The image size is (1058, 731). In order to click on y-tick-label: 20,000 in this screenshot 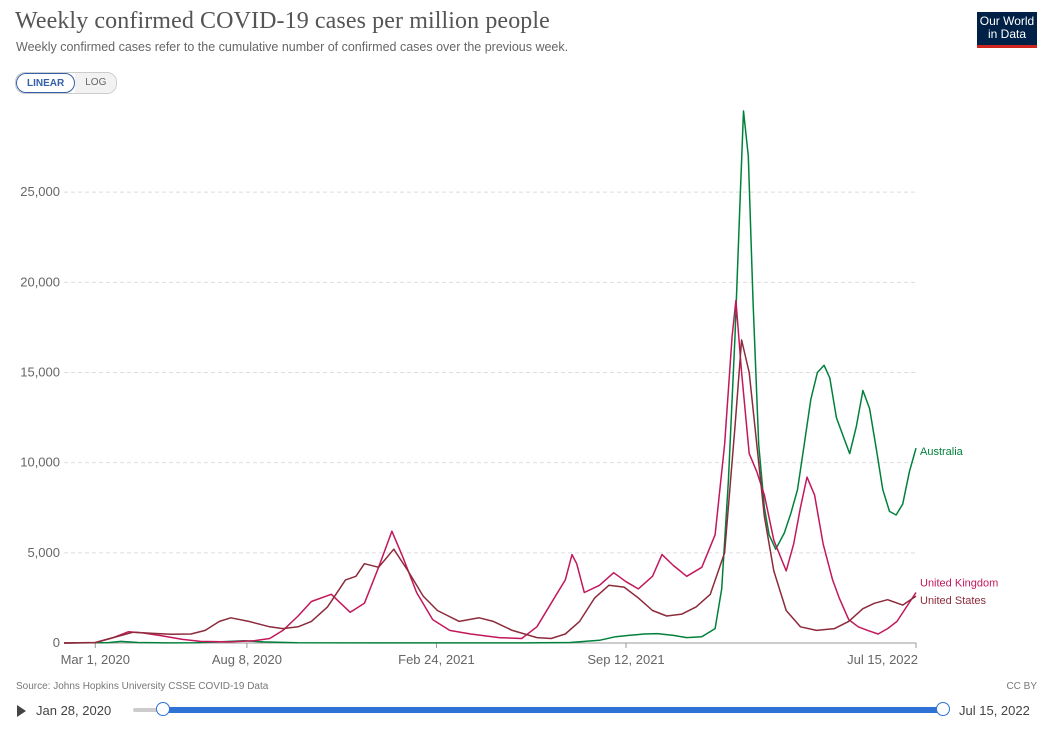, I will do `click(40, 281)`.